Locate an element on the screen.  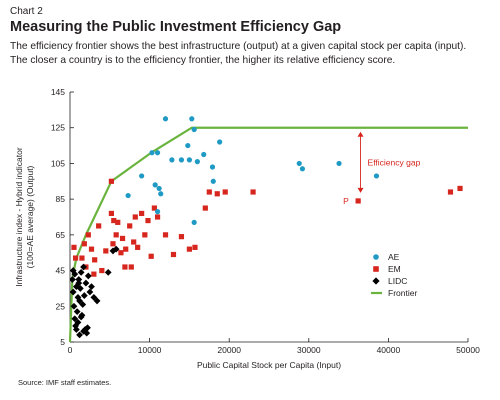
efficiency-gap-arrow-head-down is located at coordinates (360, 190).